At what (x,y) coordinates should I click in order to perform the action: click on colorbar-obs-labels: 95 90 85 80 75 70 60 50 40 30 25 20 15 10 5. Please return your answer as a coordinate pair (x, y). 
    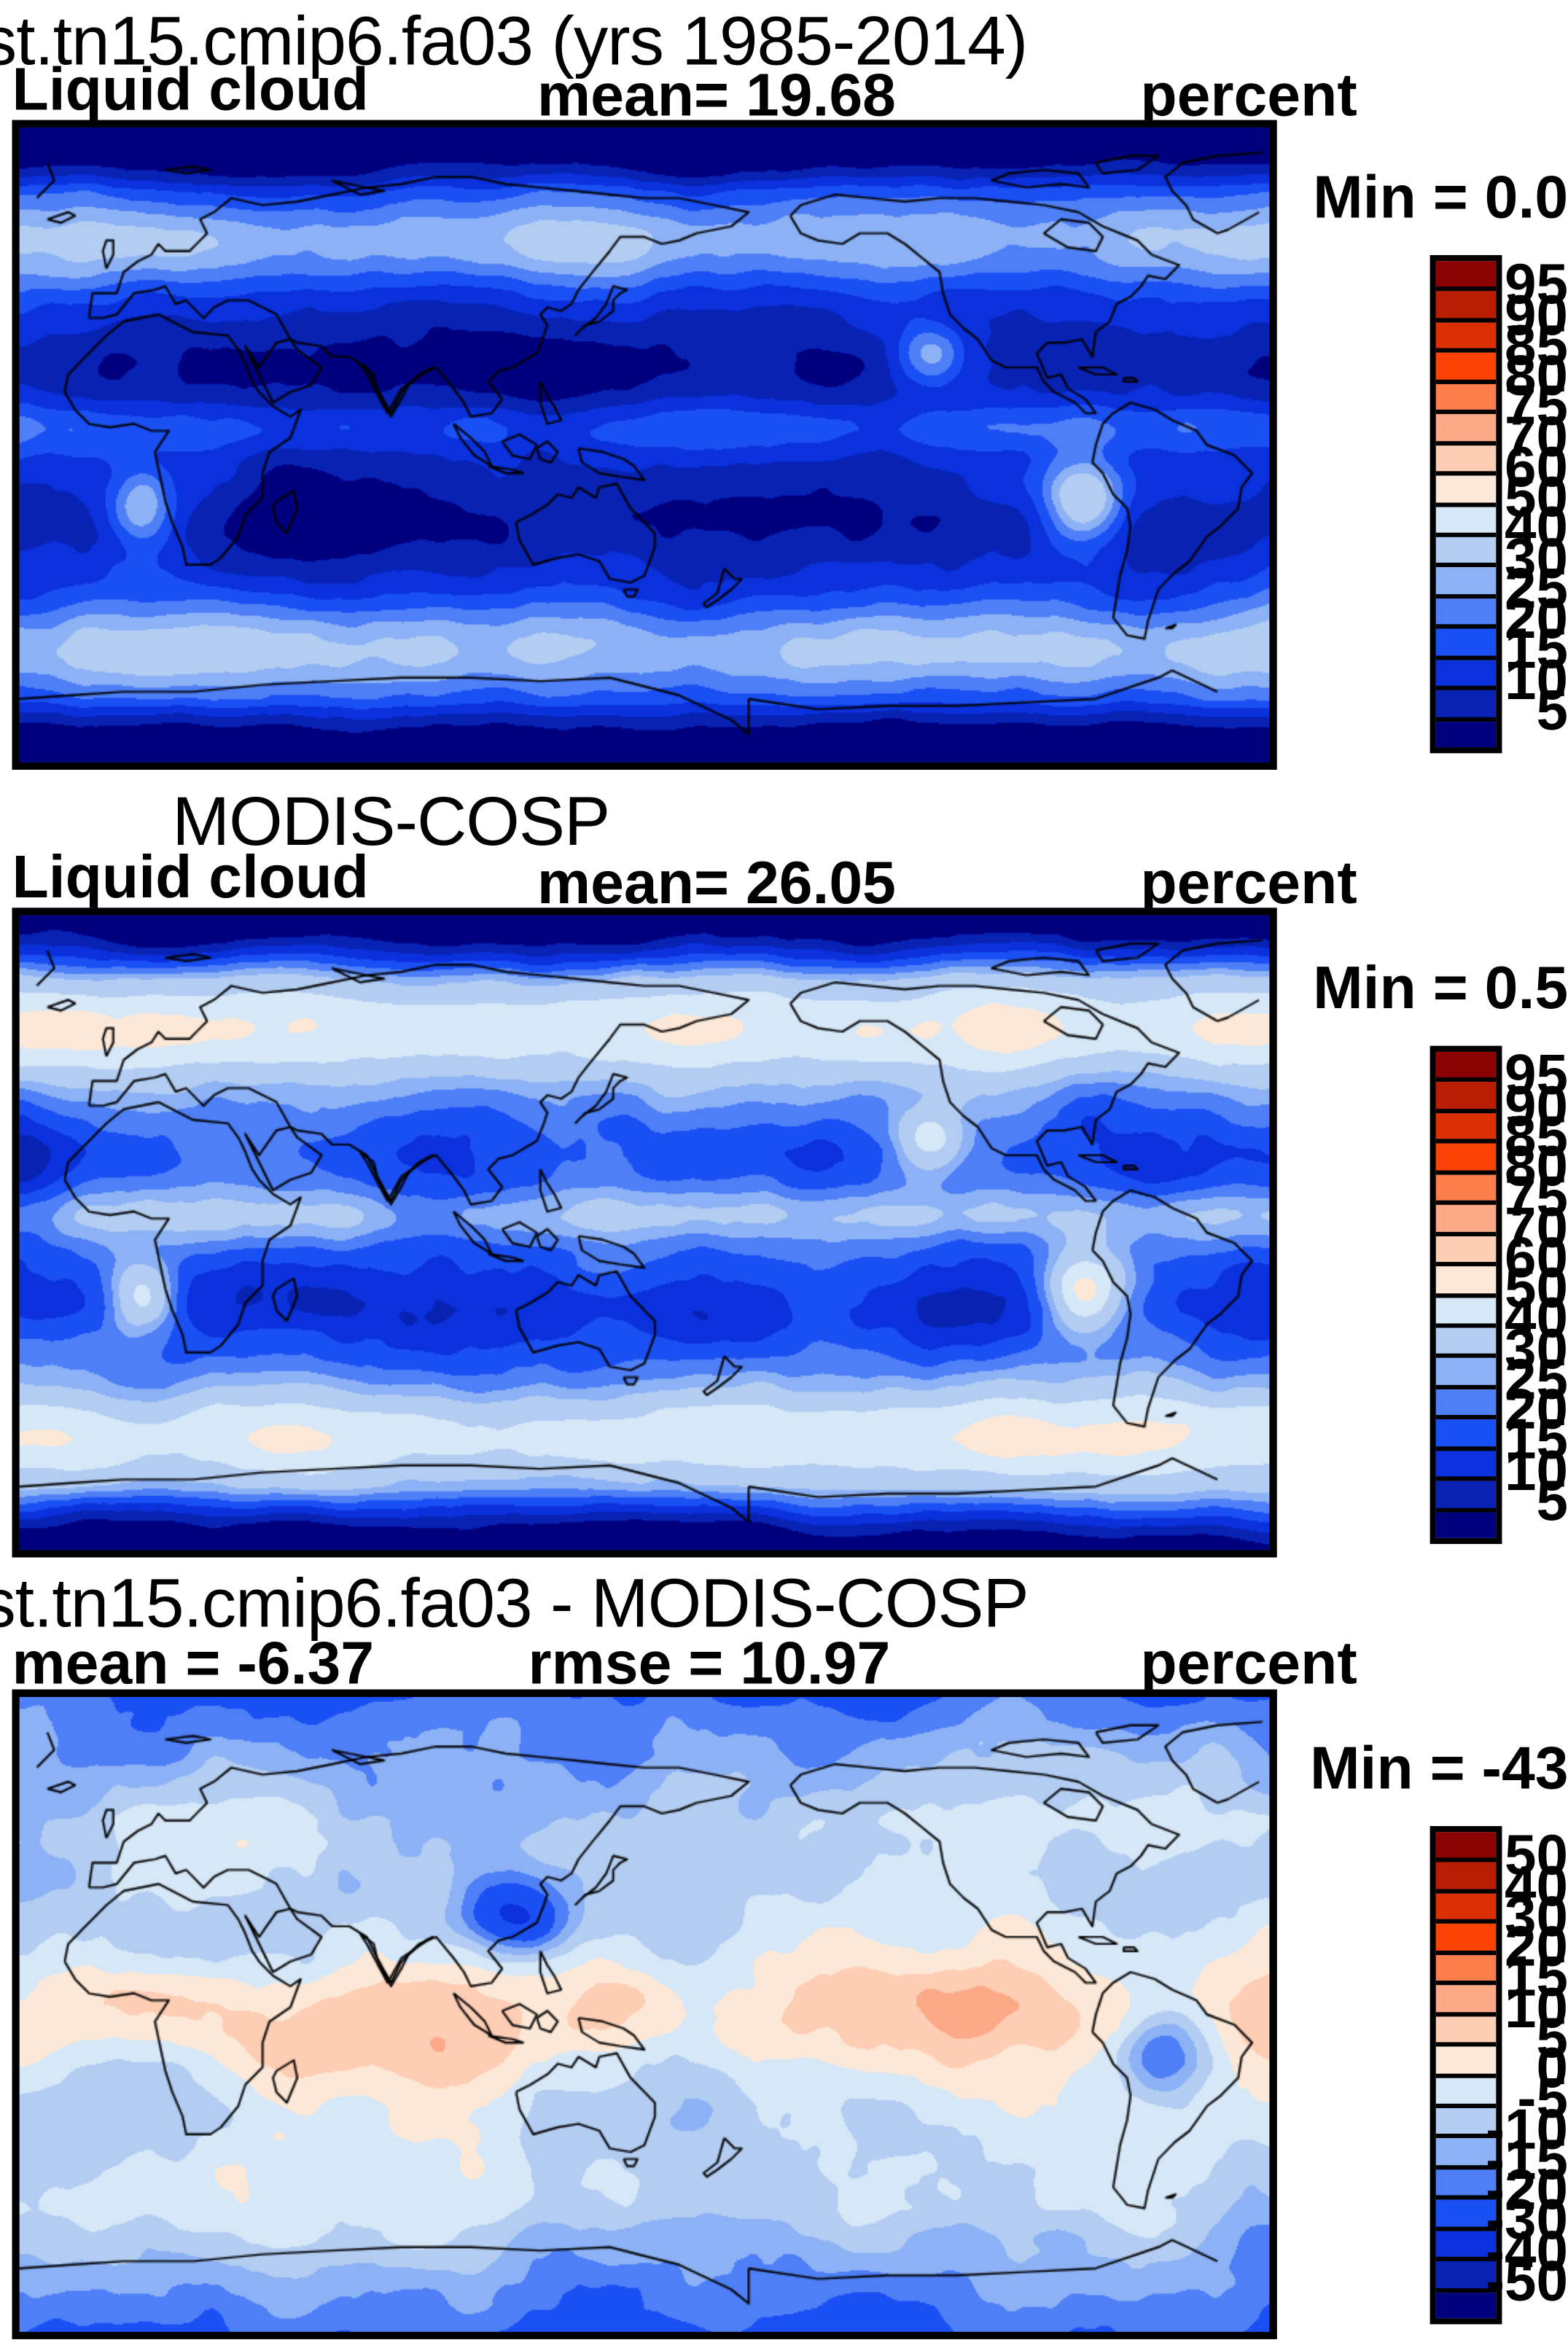
    Looking at the image, I should click on (1537, 1295).